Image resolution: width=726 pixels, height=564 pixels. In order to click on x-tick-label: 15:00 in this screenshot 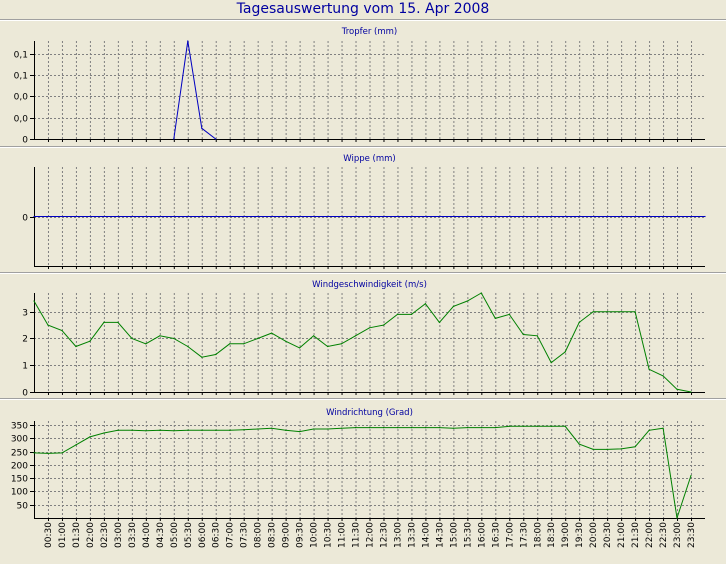, I will do `click(454, 535)`.